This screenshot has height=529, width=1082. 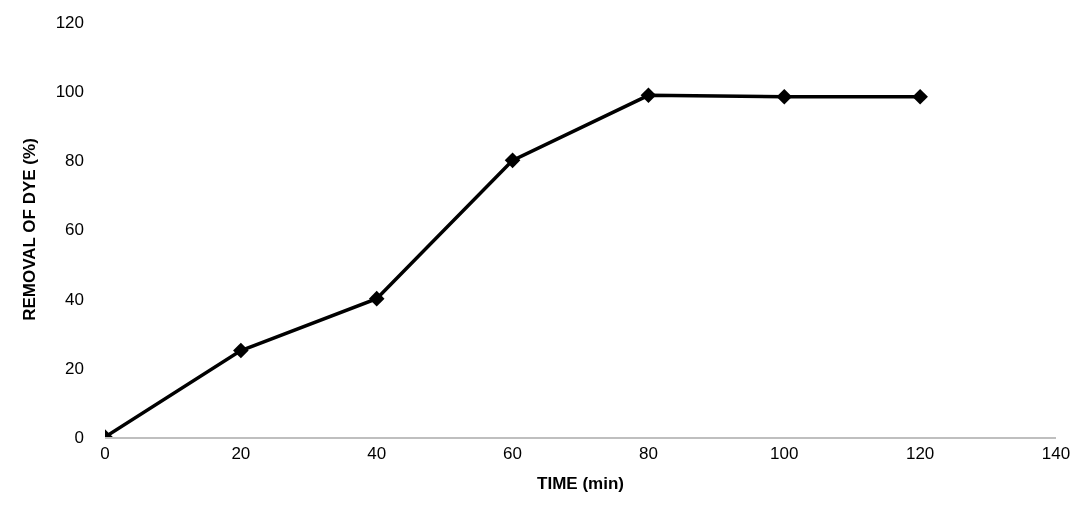 What do you see at coordinates (513, 454) in the screenshot?
I see `x-tick-label: 60` at bounding box center [513, 454].